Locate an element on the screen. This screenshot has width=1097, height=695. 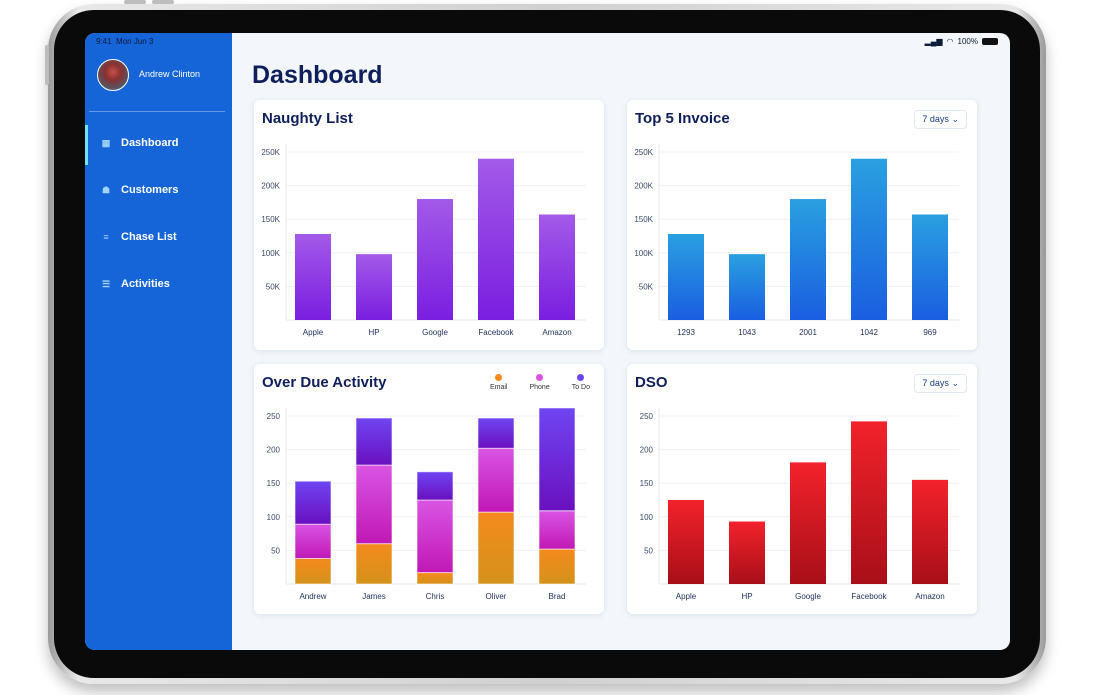
x-tick-label: Andrew is located at coordinates (312, 596).